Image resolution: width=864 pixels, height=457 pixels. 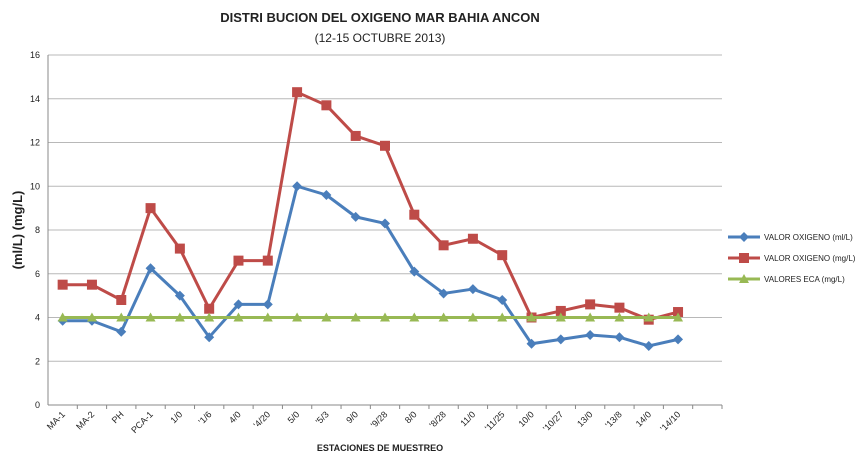 I want to click on x-tick-label: '1/6, so click(x=204, y=417).